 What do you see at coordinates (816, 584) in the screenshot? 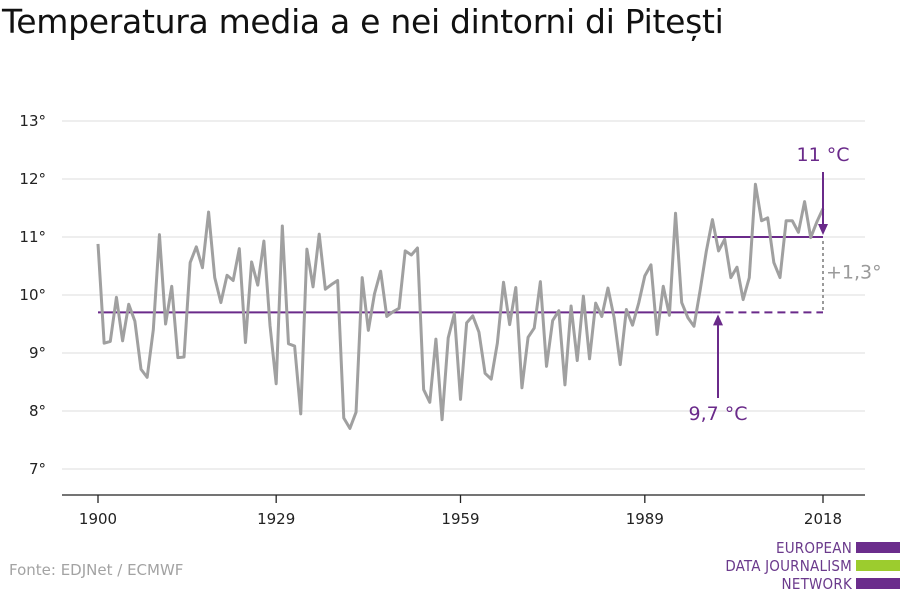
I see `logo-line-3: NETWORK` at bounding box center [816, 584].